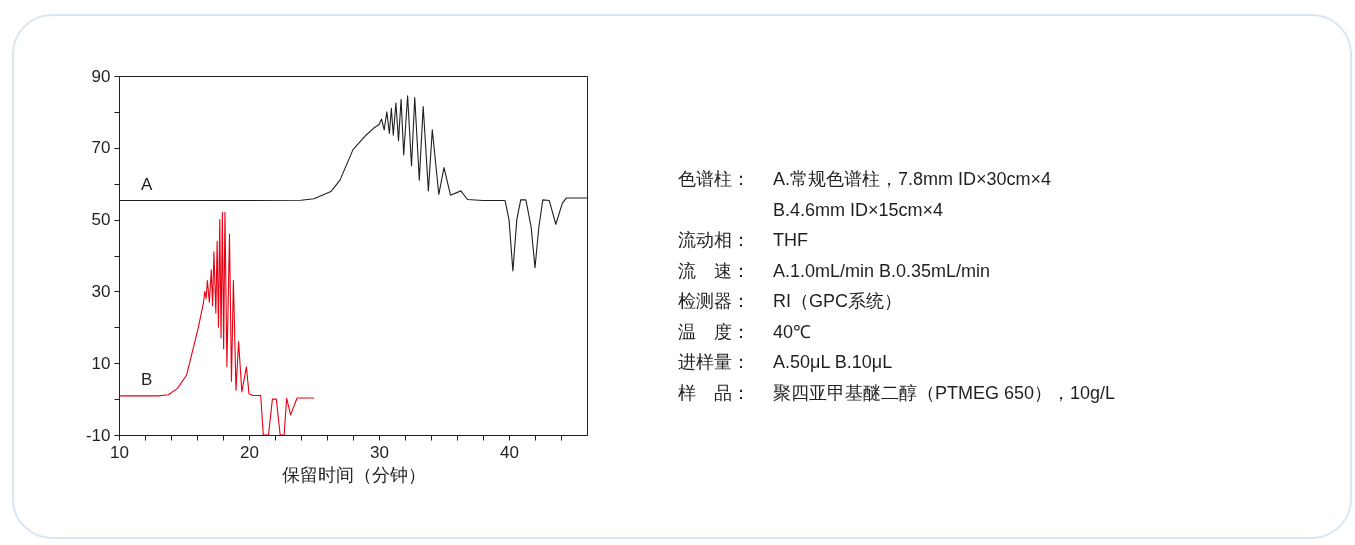 The width and height of the screenshot is (1355, 545). Describe the element at coordinates (743, 240) in the screenshot. I see `text: 流动相： THF` at that location.